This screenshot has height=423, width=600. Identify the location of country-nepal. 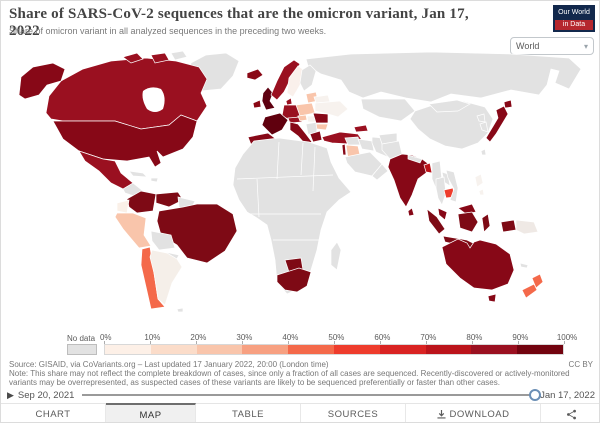
(415, 159).